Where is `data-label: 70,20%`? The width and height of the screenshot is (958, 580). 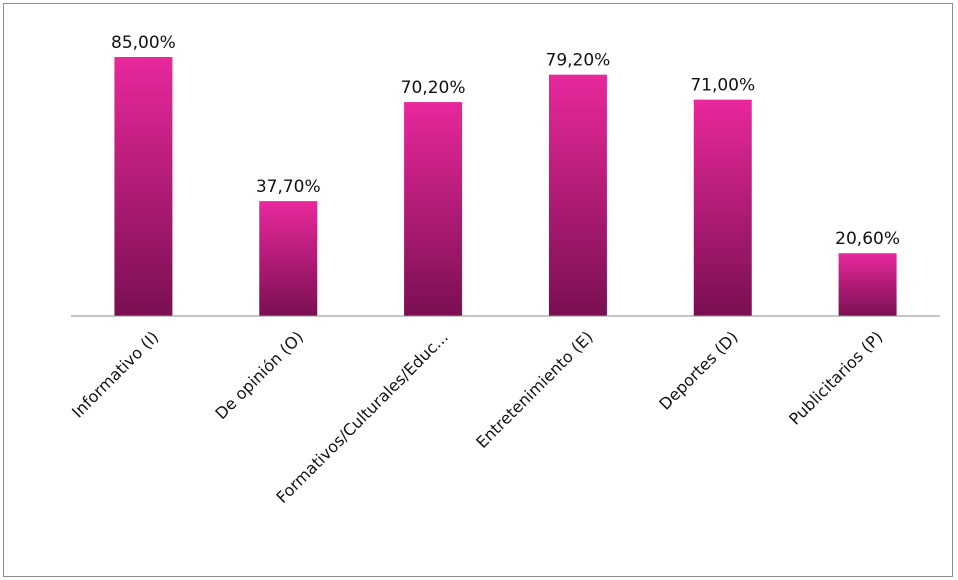 data-label: 70,20% is located at coordinates (433, 88).